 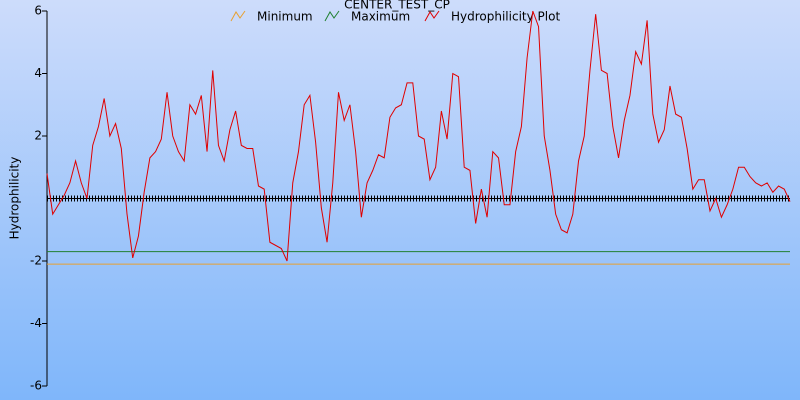 I want to click on y-tick-label: -2, so click(x=36, y=261).